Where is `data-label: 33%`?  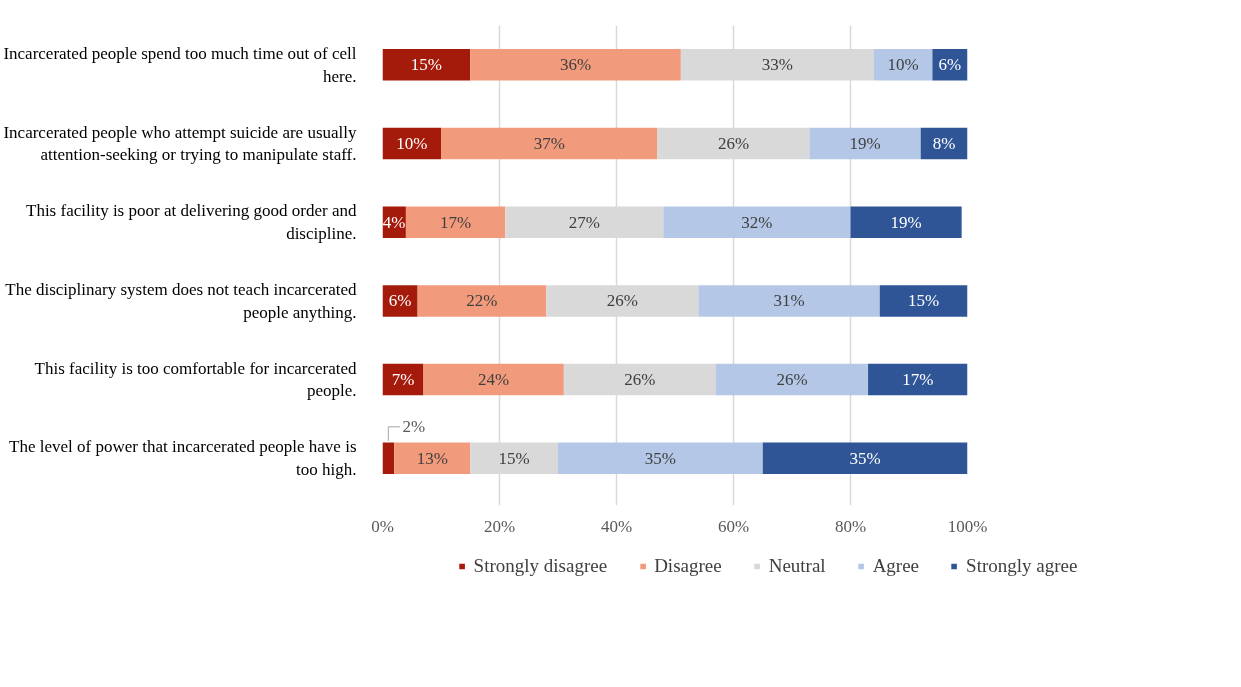 data-label: 33% is located at coordinates (777, 65).